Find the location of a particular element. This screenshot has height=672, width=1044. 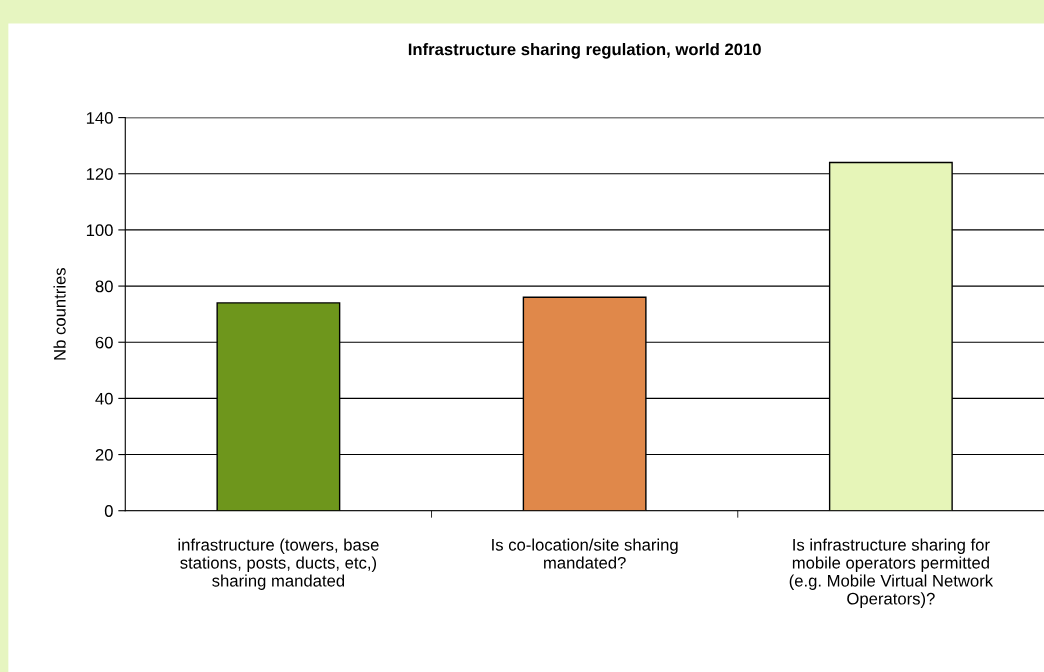

y-tick-label: 140 is located at coordinates (99, 118).